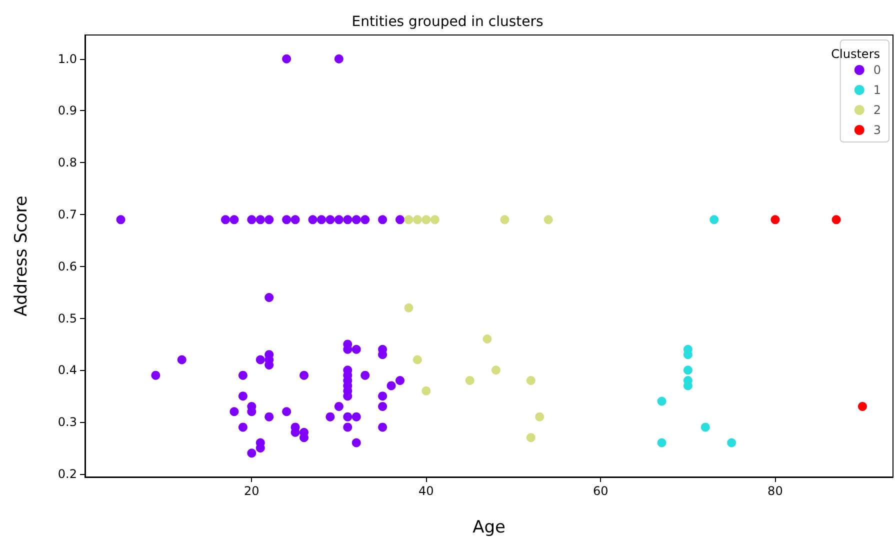 Image resolution: width=895 pixels, height=541 pixels. Describe the element at coordinates (67, 163) in the screenshot. I see `y-tick-label: 0.8` at that location.